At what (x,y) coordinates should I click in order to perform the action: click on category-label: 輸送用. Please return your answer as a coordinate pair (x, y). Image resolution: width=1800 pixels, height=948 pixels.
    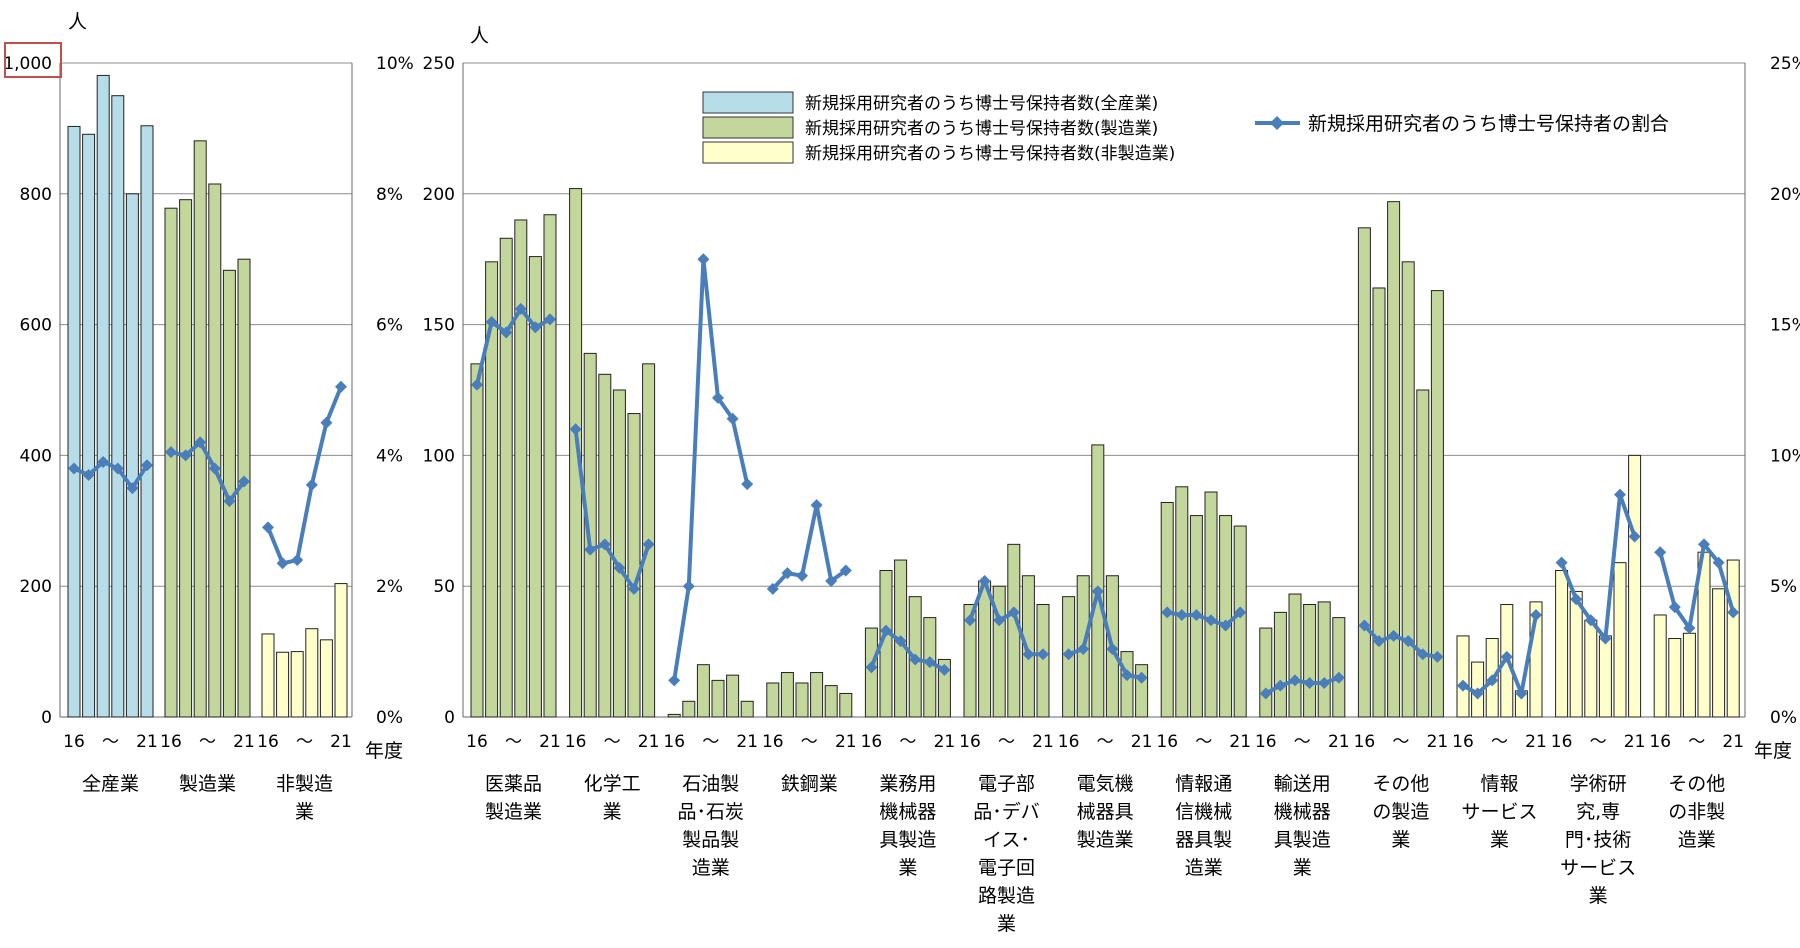
    Looking at the image, I should click on (1302, 784).